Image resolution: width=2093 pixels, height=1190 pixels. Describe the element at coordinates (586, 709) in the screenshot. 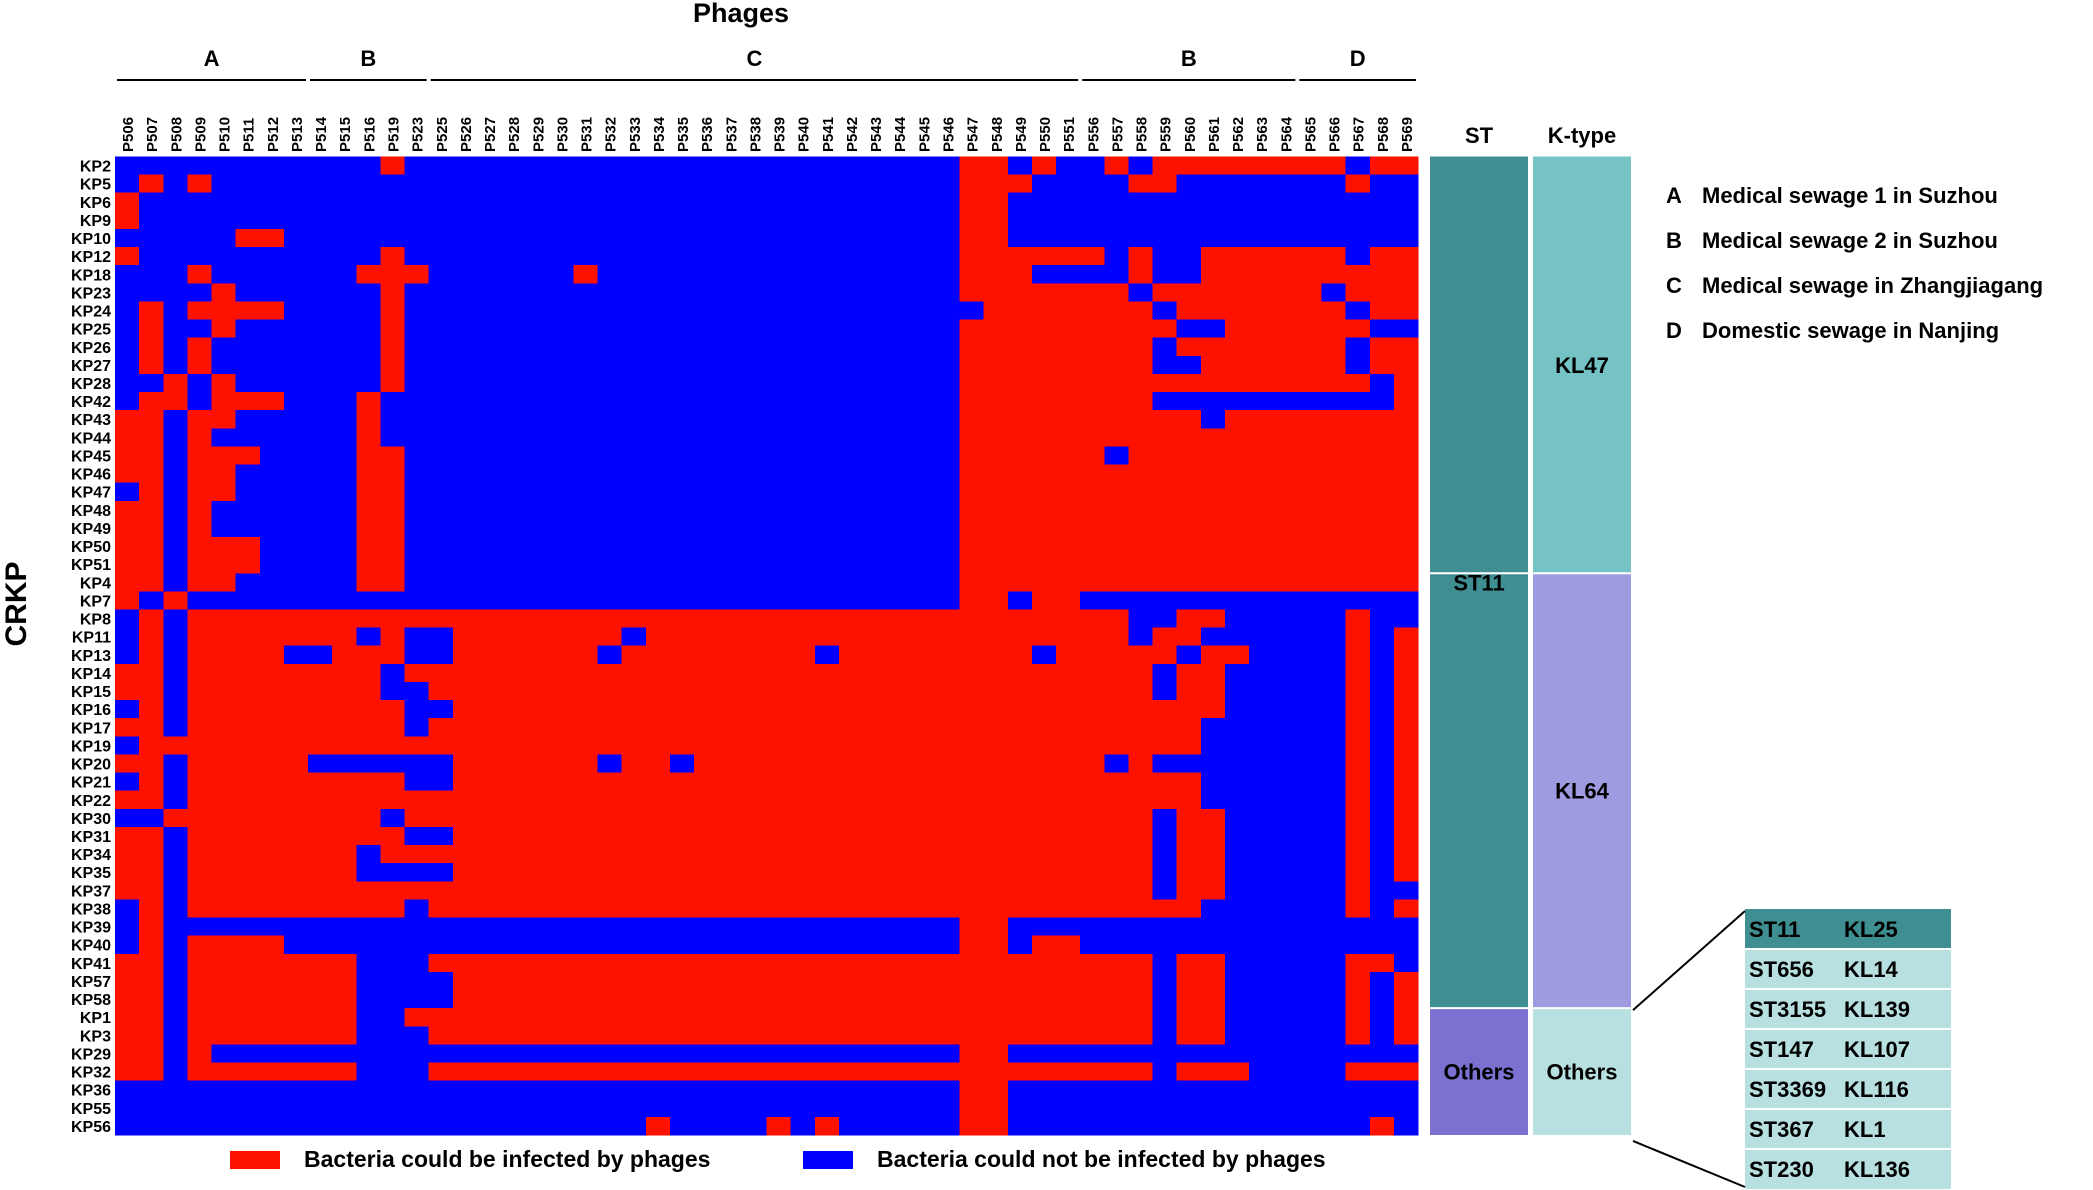

I see `heatmap-cell-KP16-P531` at that location.